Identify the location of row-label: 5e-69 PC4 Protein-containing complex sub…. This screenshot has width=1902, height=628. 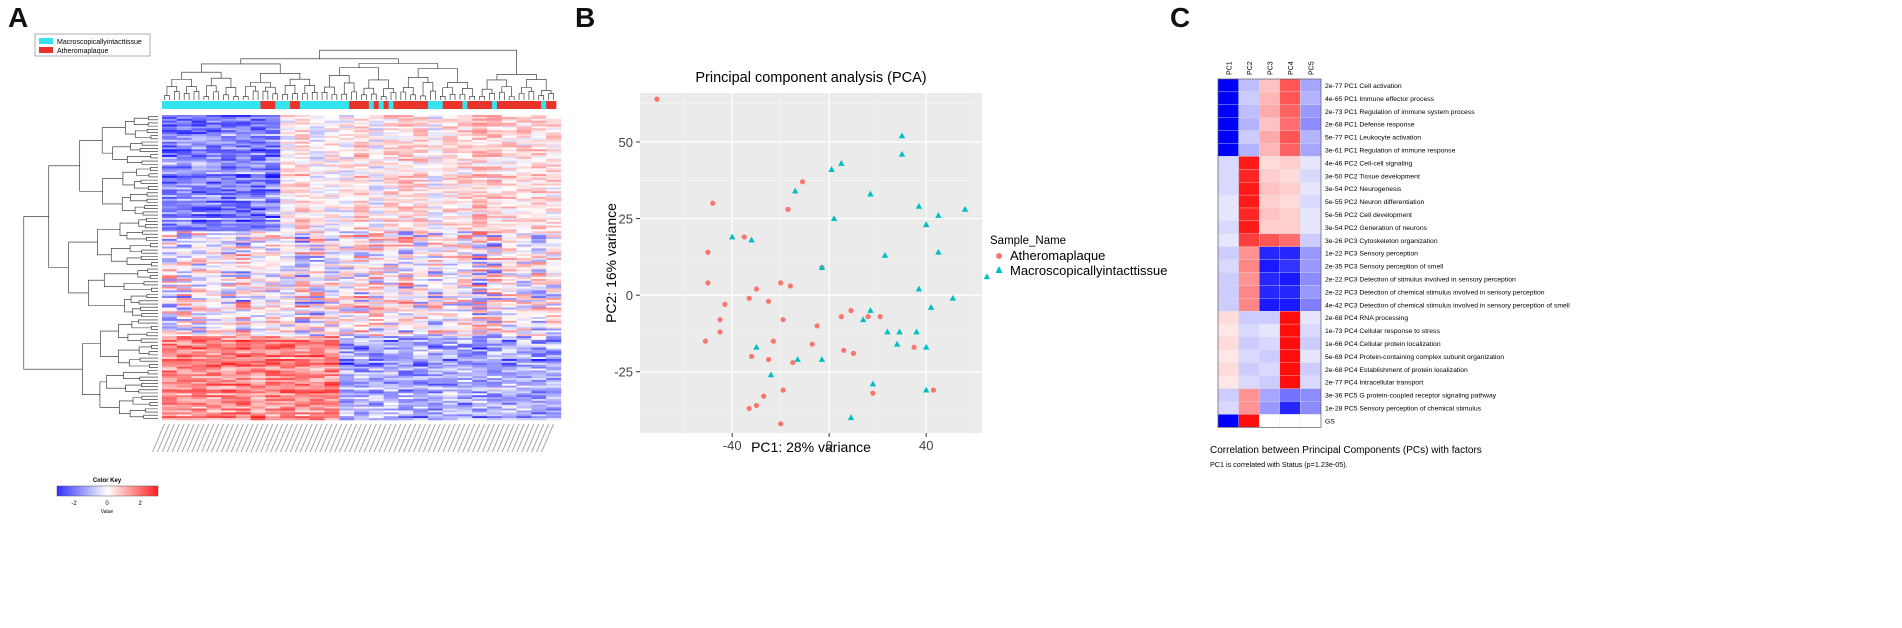
(1414, 357).